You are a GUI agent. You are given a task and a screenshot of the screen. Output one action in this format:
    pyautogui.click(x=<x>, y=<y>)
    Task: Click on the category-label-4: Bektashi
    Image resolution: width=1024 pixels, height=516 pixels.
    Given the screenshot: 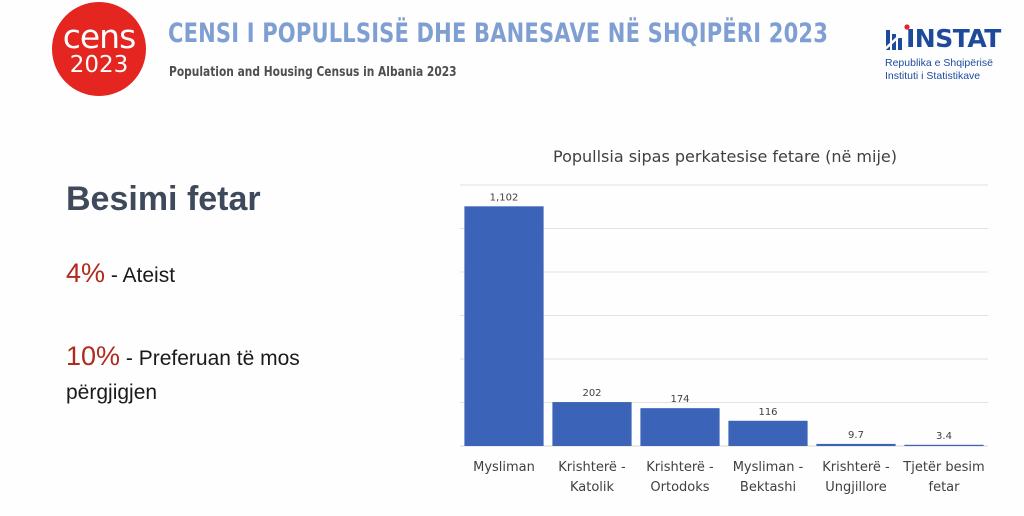 What is the action you would take?
    pyautogui.click(x=768, y=487)
    